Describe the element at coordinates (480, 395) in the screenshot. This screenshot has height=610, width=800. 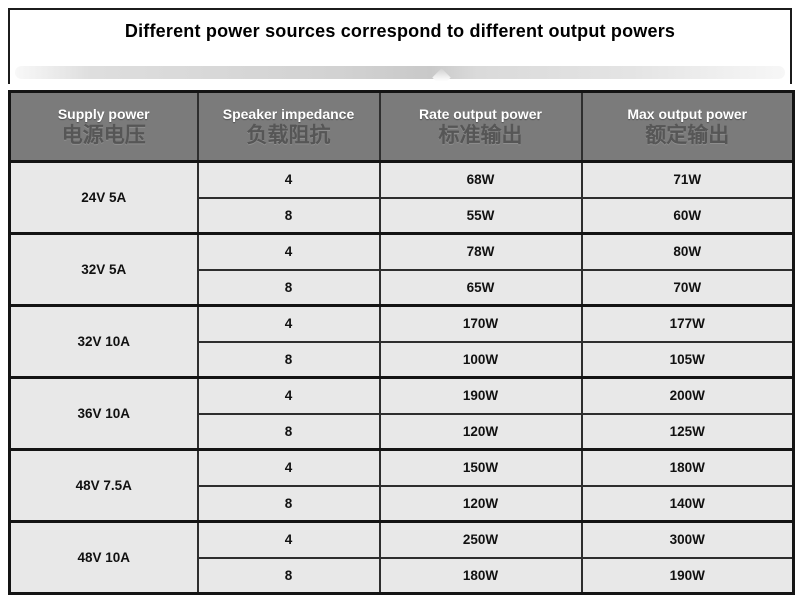
I see `rate-power-cell: 190W` at that location.